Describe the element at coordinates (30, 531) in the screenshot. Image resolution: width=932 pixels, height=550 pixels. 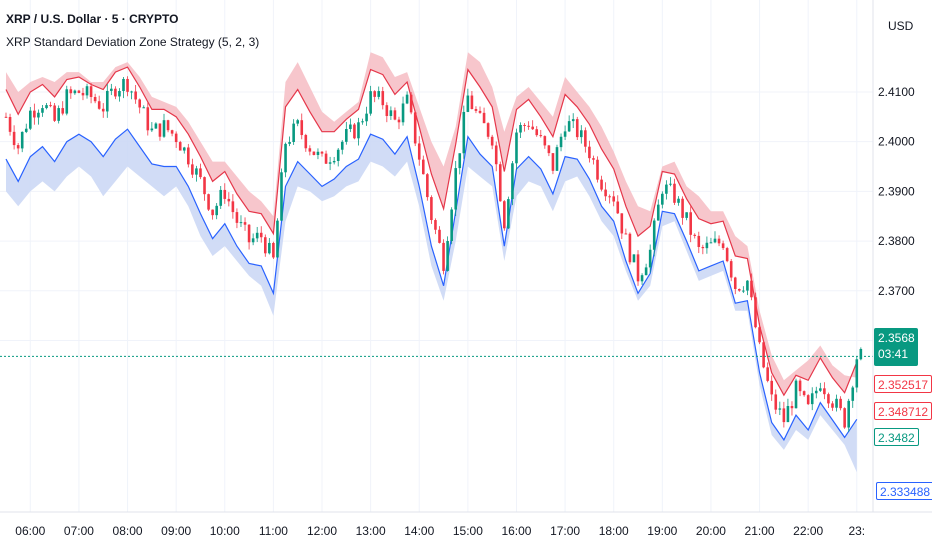
I see `time-tick-label: 06:00` at that location.